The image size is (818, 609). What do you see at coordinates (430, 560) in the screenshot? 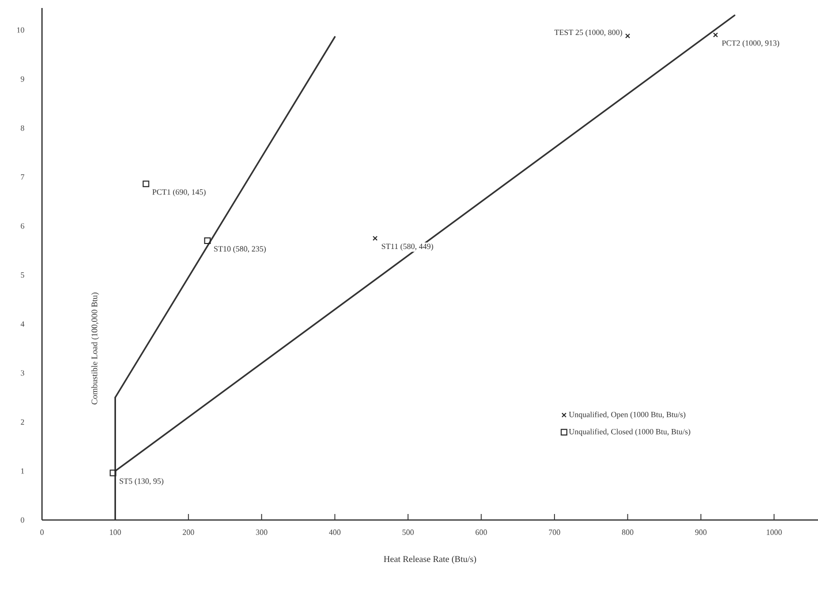
I see `x-axis-title: Heat Release Rate (Btu/s)` at bounding box center [430, 560].